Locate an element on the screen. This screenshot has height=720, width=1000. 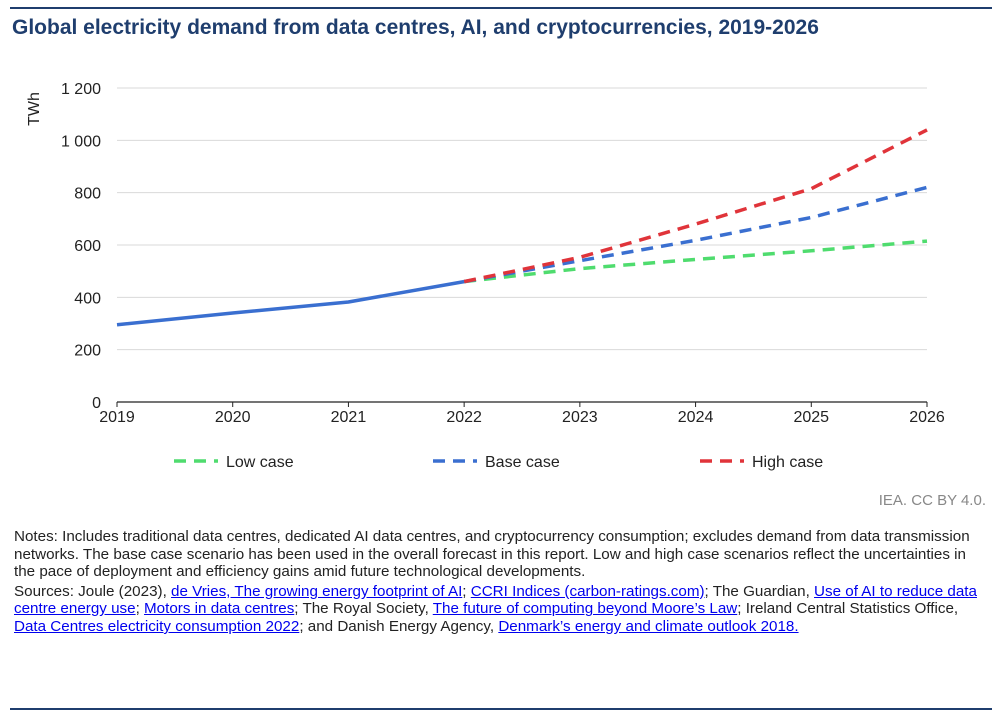
x-tick-label: 2024 is located at coordinates (696, 417).